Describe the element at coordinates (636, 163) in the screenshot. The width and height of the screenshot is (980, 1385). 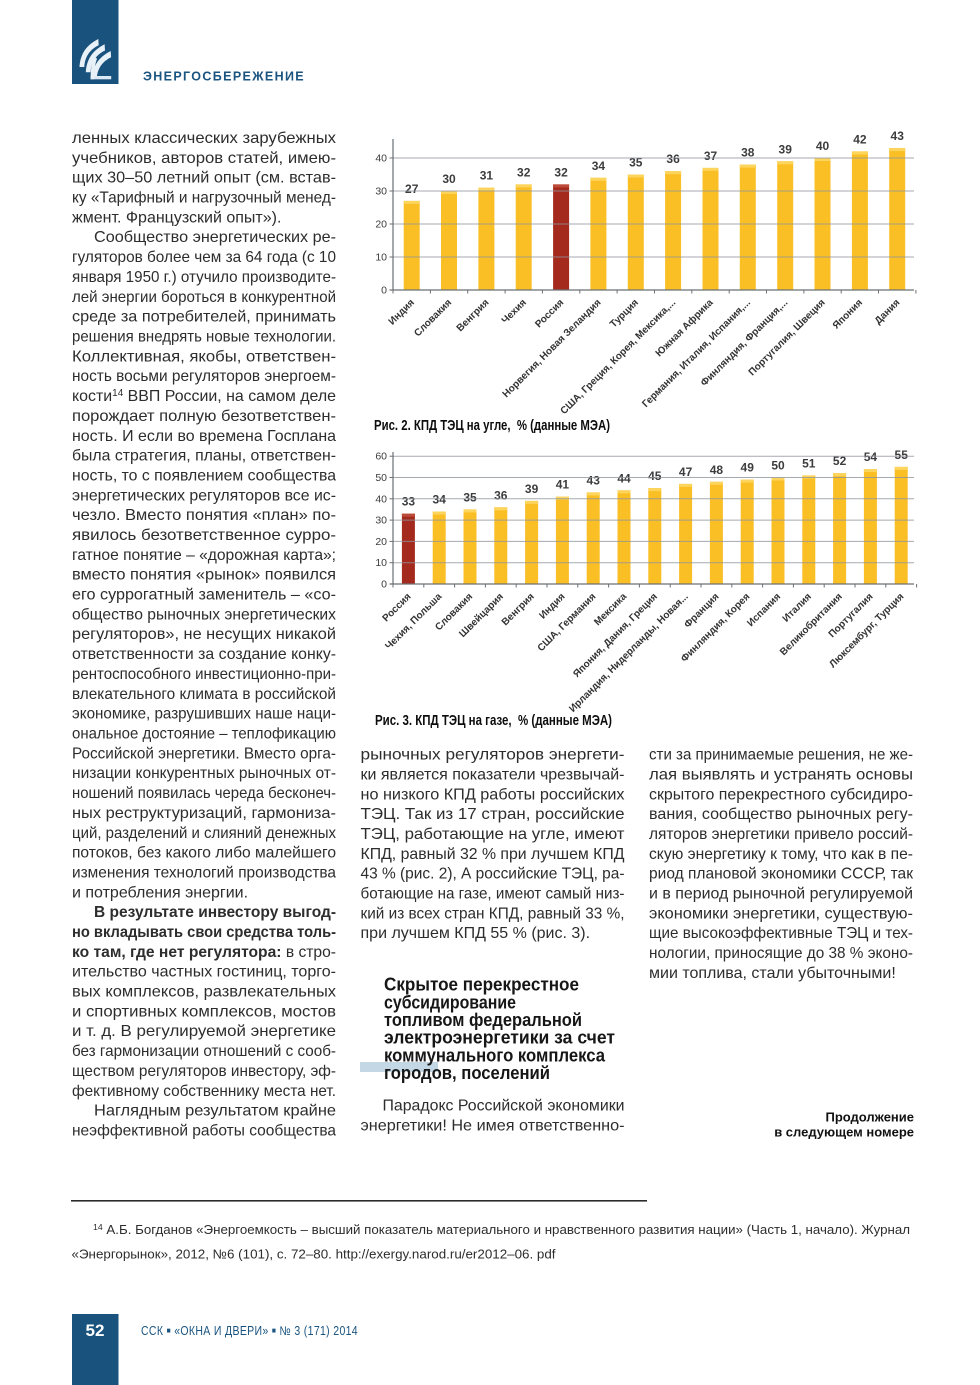
I see `svg-text: 35` at that location.